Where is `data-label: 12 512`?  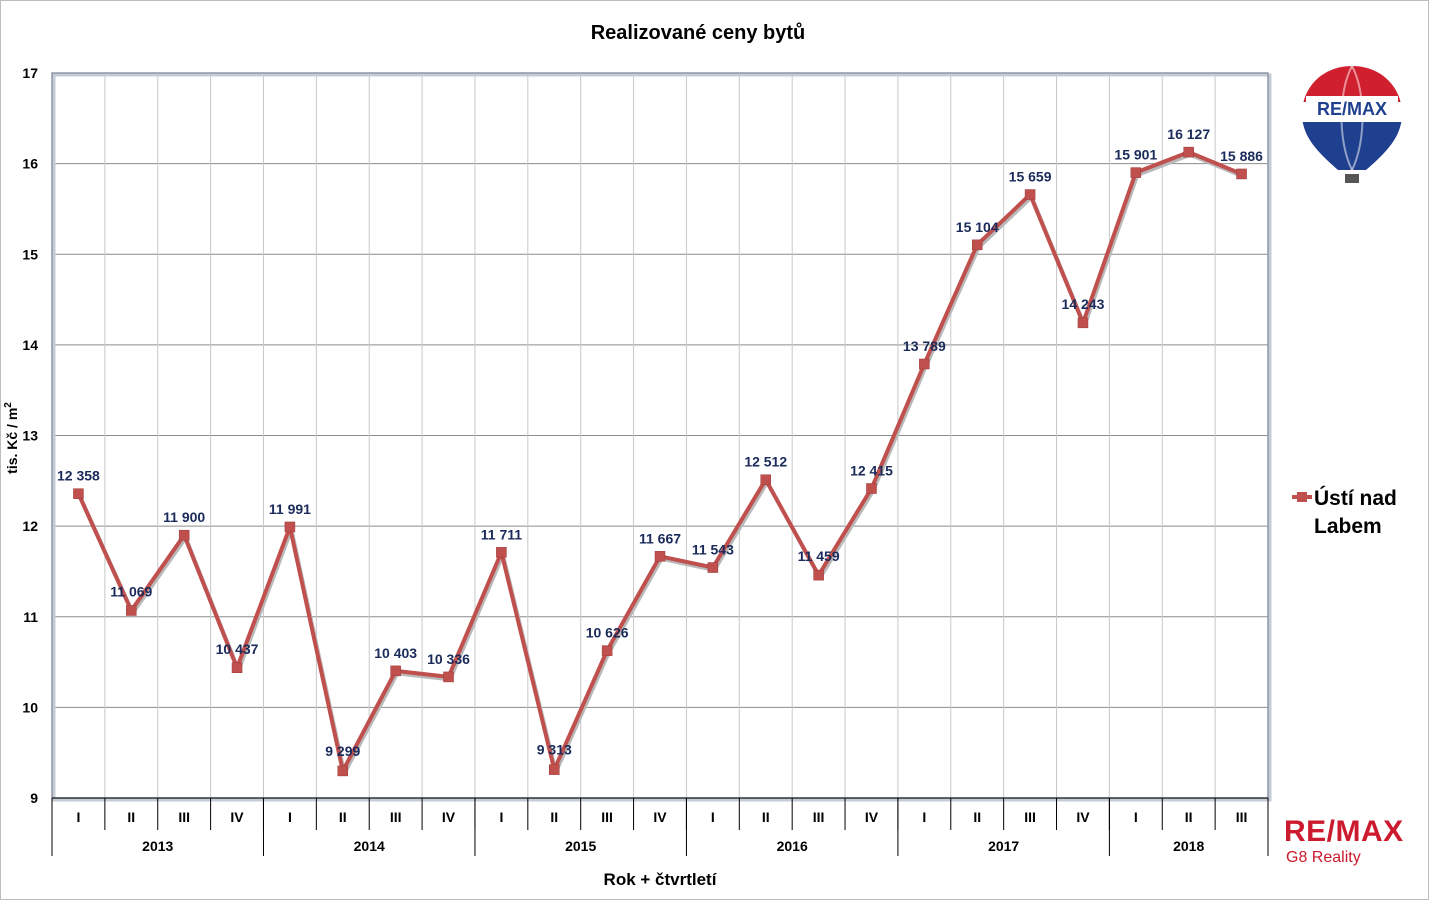 data-label: 12 512 is located at coordinates (765, 462).